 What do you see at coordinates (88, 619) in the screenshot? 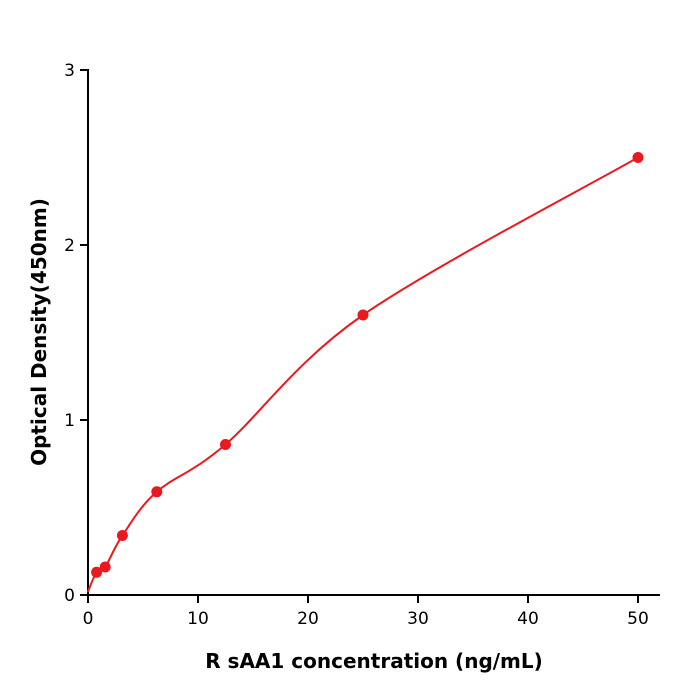
I see `x-tick-label: 0` at bounding box center [88, 619].